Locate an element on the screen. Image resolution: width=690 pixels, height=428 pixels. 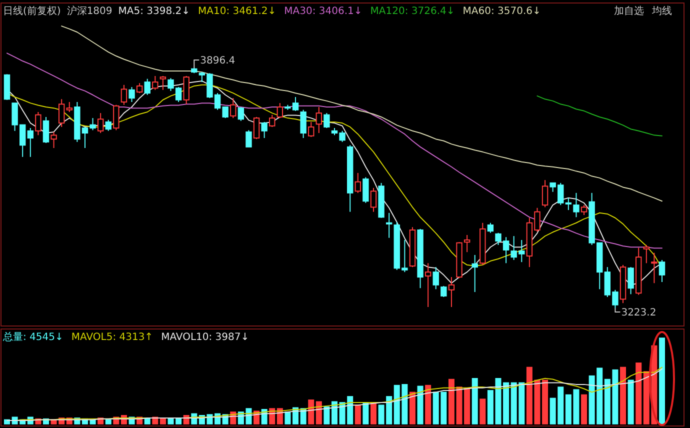
text: MA120: 3726.4↓ is located at coordinates (412, 11).